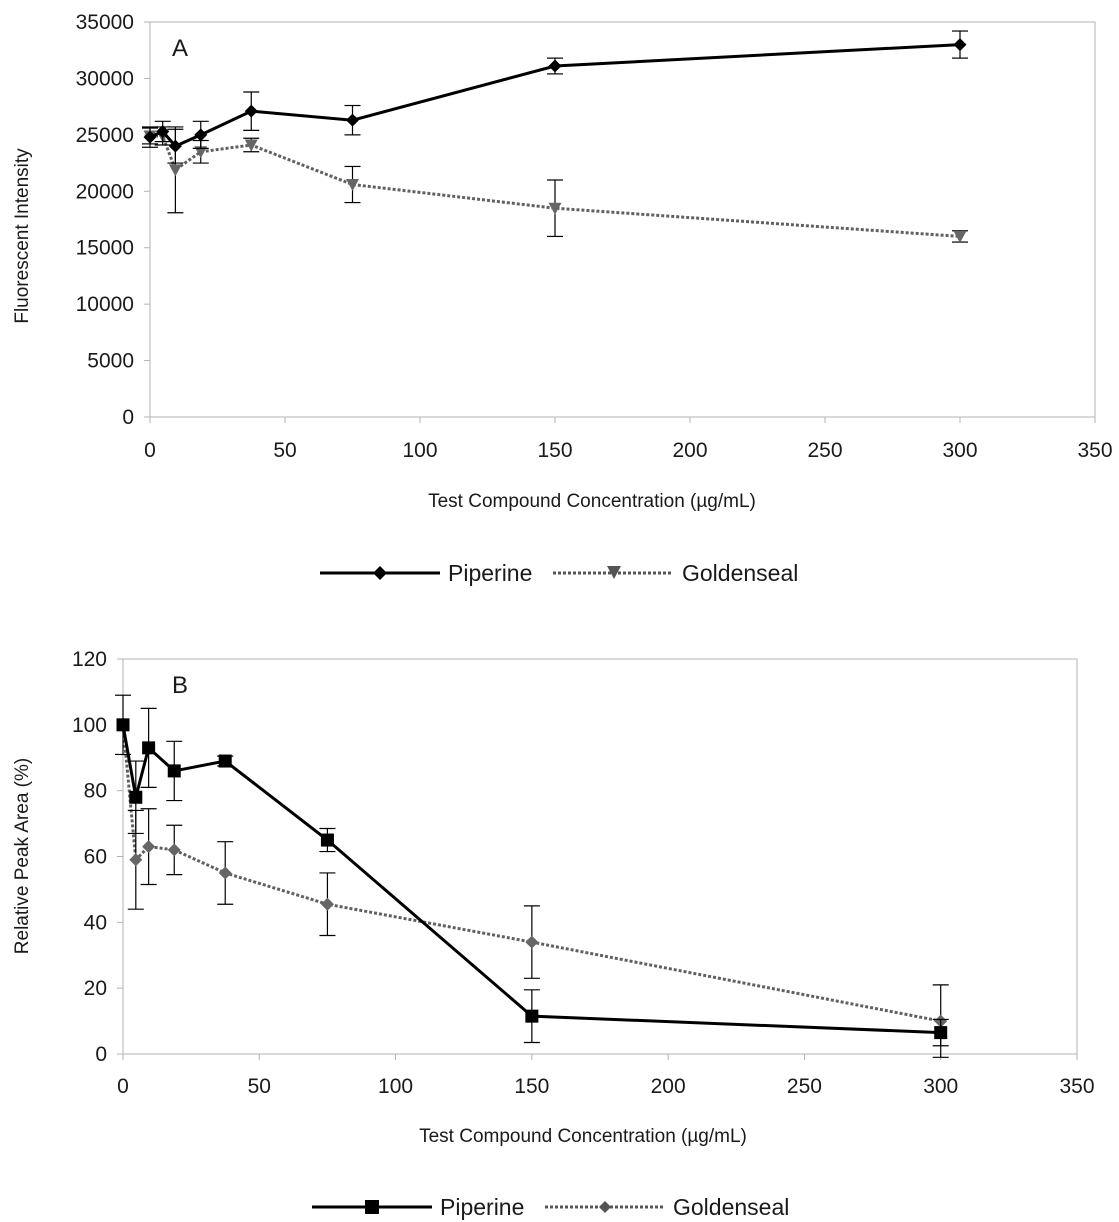  What do you see at coordinates (95, 922) in the screenshot?
I see `y-tick-label: 40` at bounding box center [95, 922].